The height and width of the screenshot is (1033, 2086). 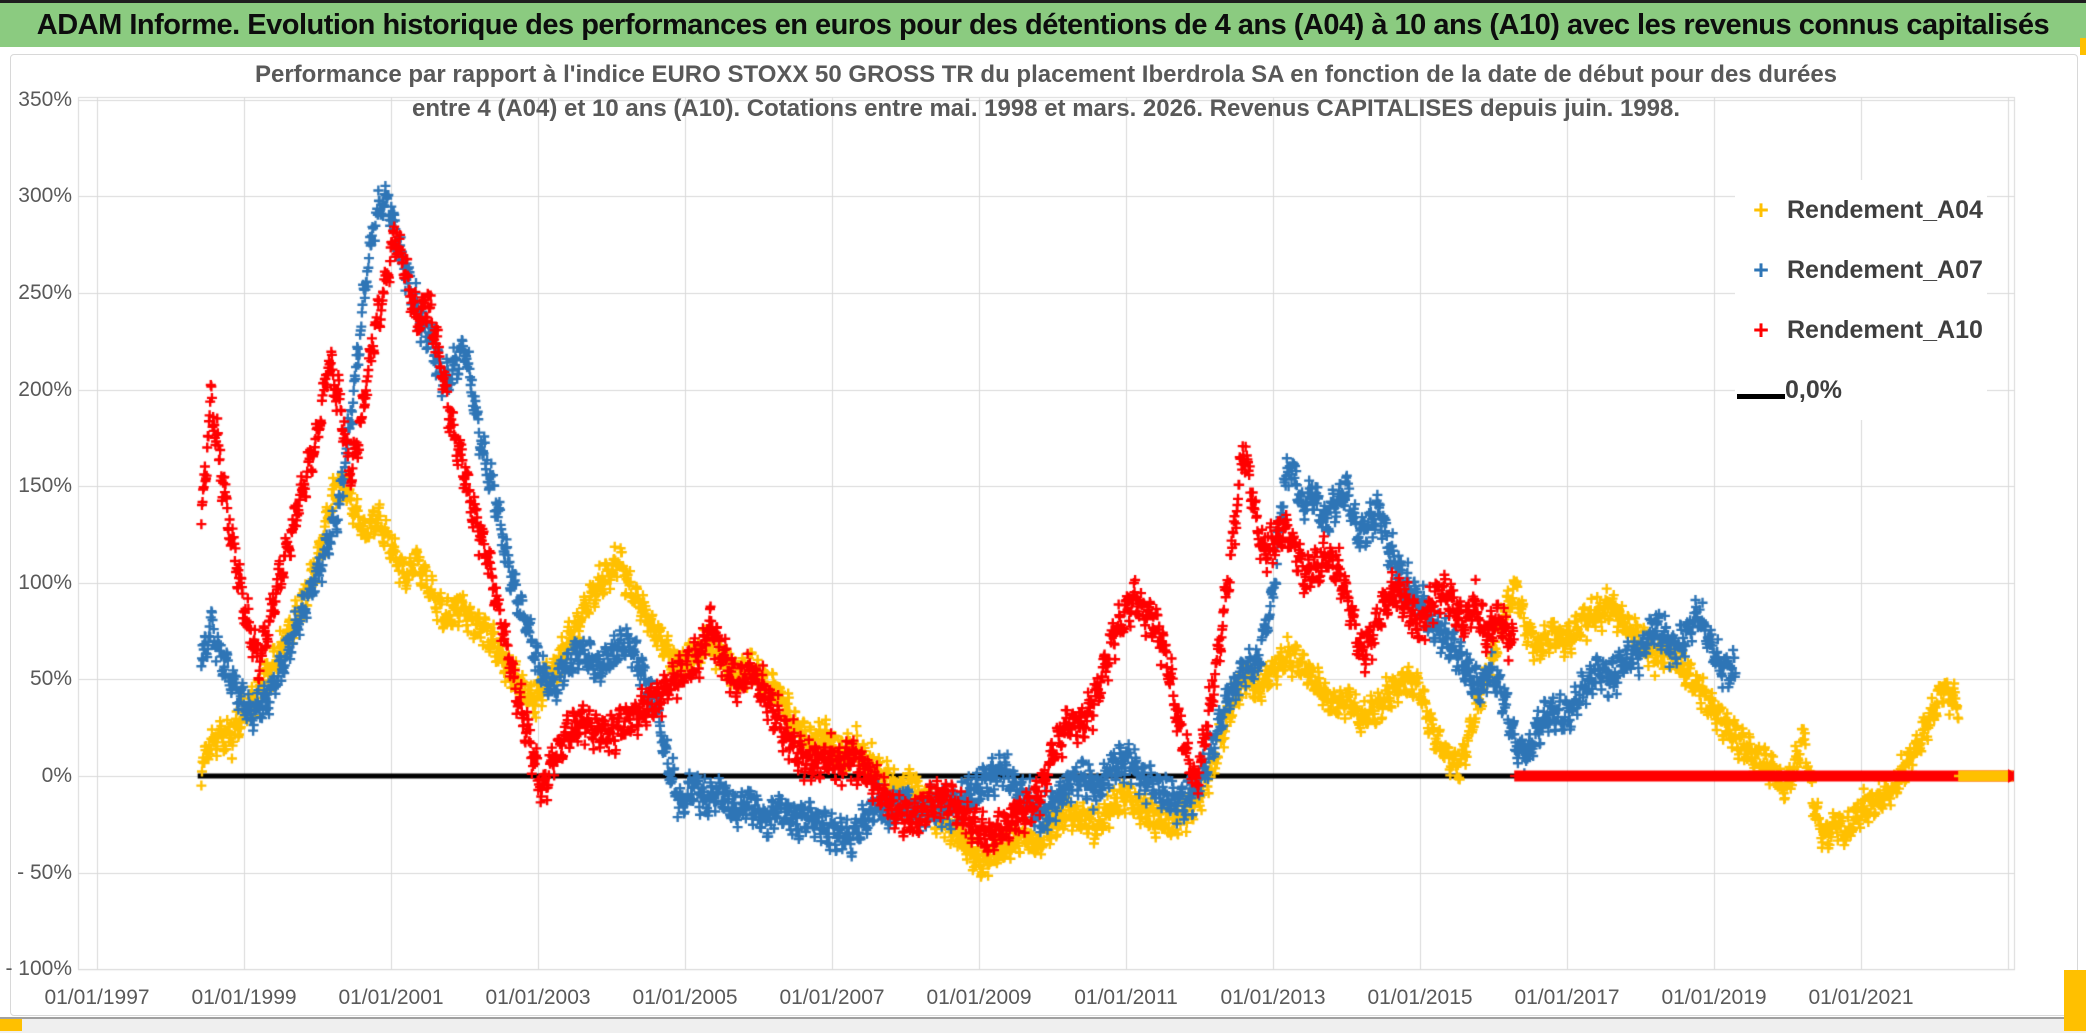 I want to click on legend-item-0-0-: 0,0%, so click(x=1861, y=390).